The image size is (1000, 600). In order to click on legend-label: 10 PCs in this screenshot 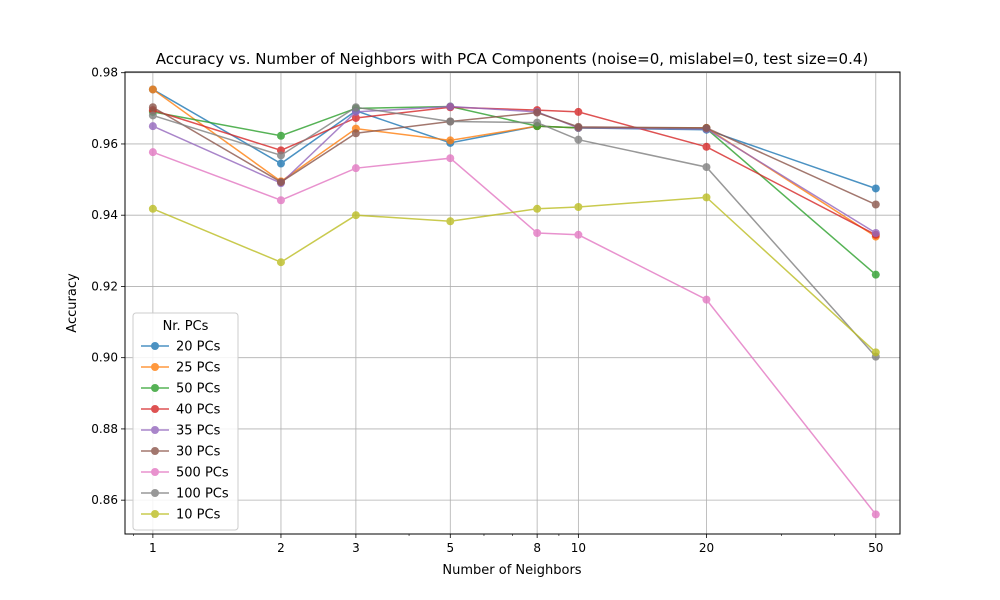, I will do `click(198, 515)`.